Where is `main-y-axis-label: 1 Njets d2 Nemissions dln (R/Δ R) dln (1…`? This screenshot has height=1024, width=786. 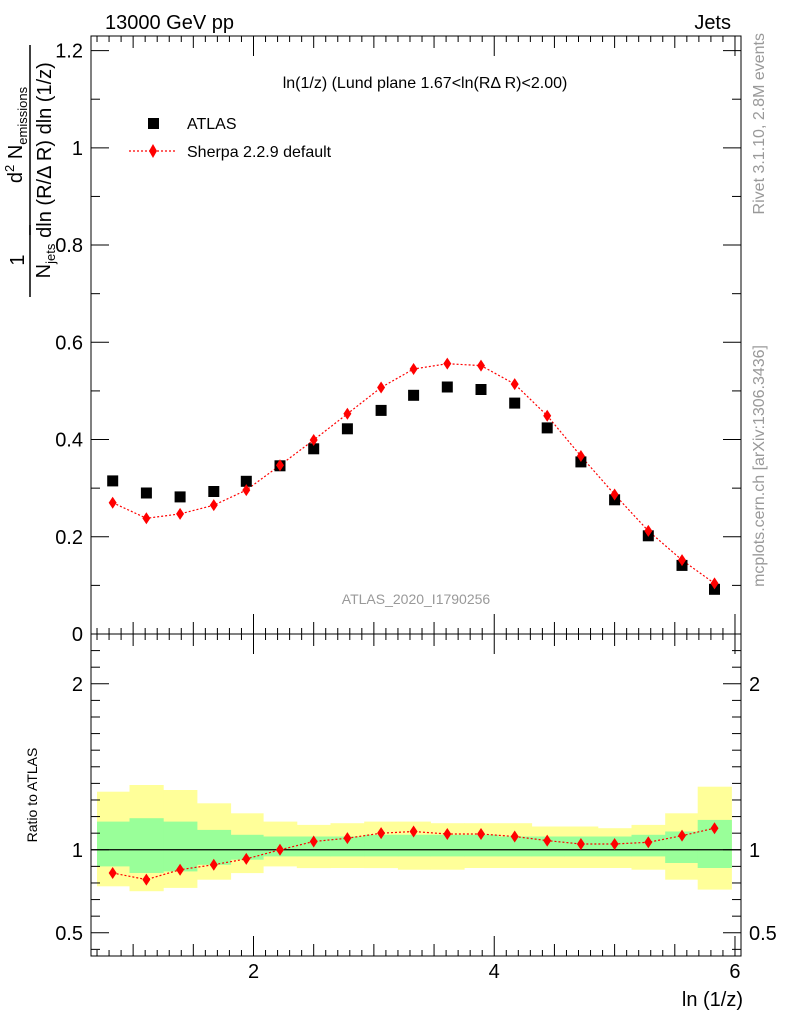
main-y-axis-label: 1 Njets d2 Nemissions dln (R/Δ R) dln (1… is located at coordinates (30, 171).